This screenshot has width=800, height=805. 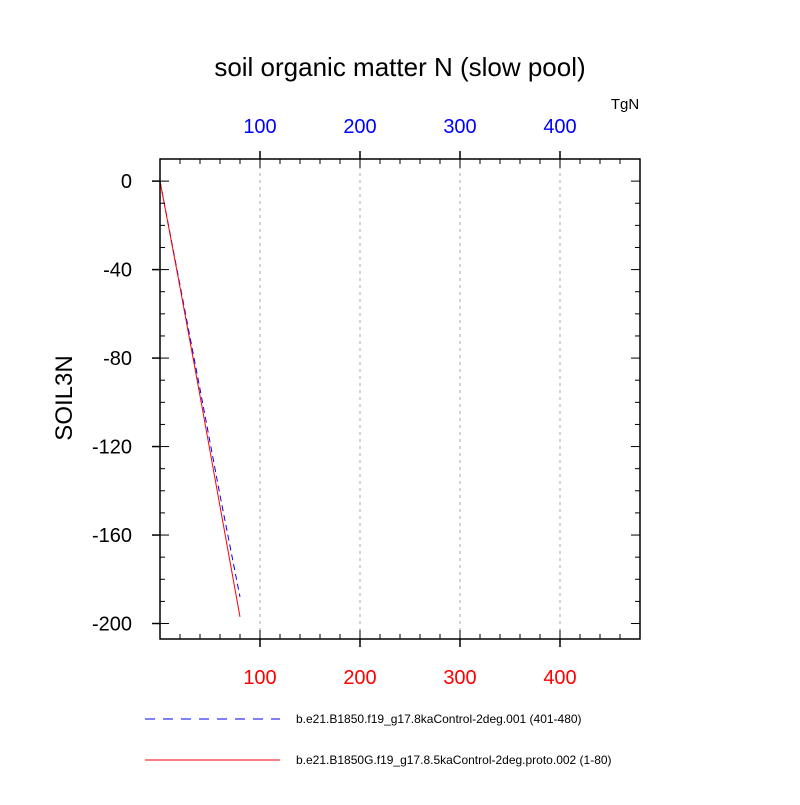 What do you see at coordinates (112, 448) in the screenshot?
I see `y-tick-label: -120` at bounding box center [112, 448].